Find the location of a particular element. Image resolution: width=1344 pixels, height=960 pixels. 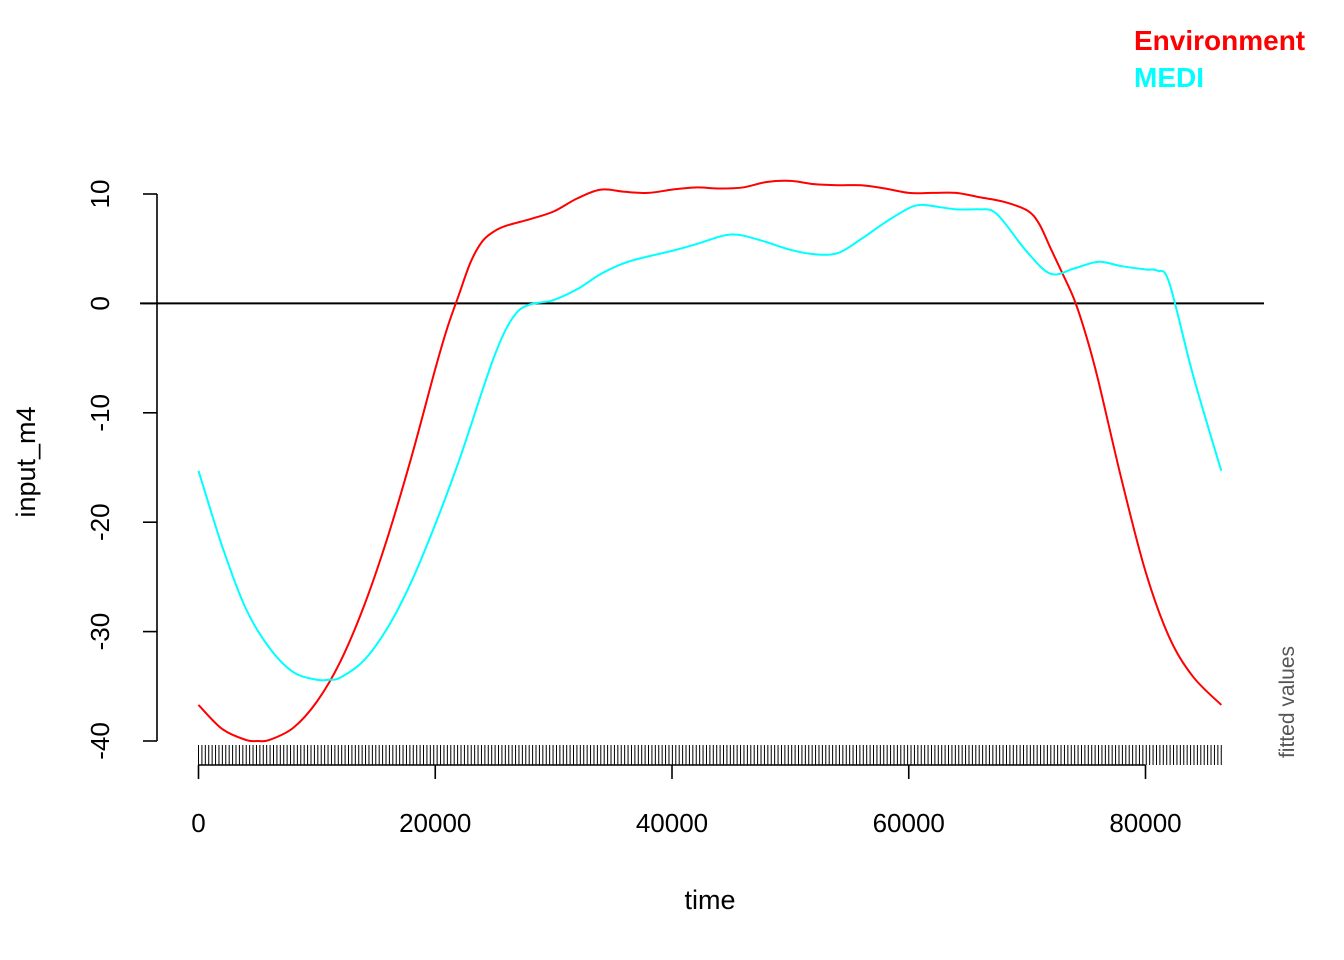

x-axis-title: time is located at coordinates (709, 900).